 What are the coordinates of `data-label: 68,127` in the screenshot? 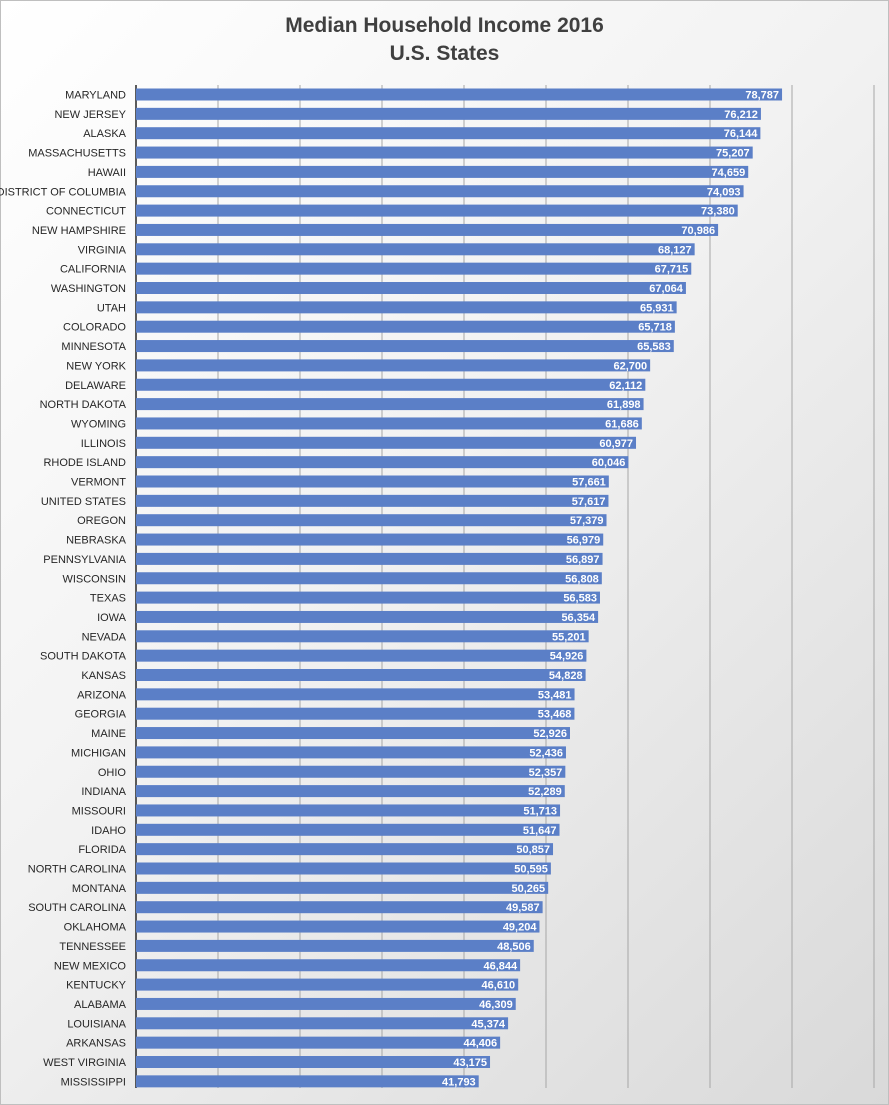 It's located at (675, 250).